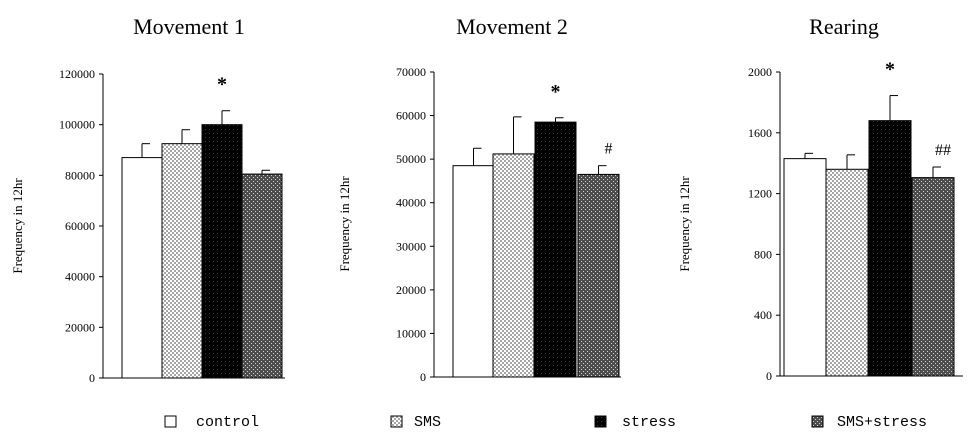 This screenshot has height=432, width=974. What do you see at coordinates (817, 421) in the screenshot?
I see `legend-swatch-sms-stress` at bounding box center [817, 421].